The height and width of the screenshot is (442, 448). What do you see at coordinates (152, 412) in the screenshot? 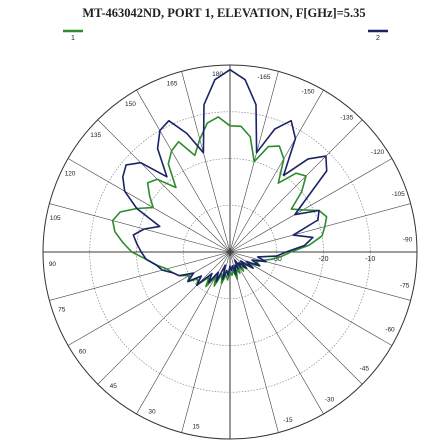
I see `angle-tick-label: 30` at bounding box center [152, 412].